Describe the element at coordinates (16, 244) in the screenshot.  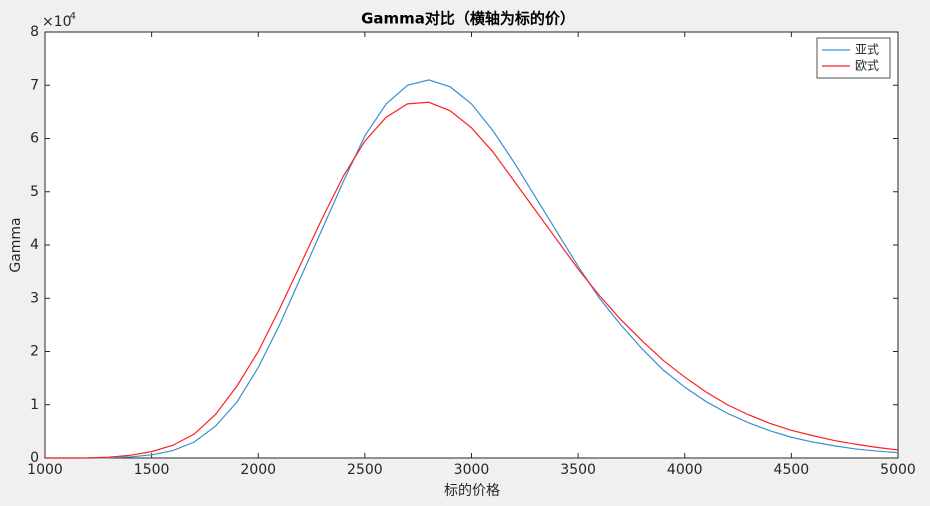
I see `y-axis-label: Gamma` at that location.